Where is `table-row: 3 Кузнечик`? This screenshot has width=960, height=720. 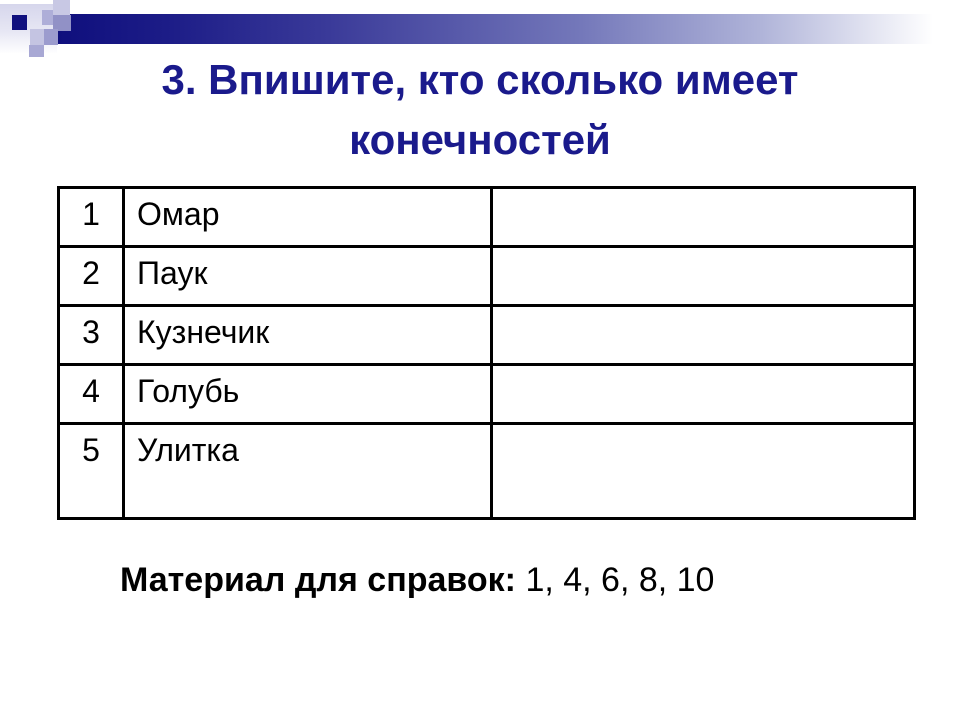
table-row: 3 Кузнечик is located at coordinates (486, 335).